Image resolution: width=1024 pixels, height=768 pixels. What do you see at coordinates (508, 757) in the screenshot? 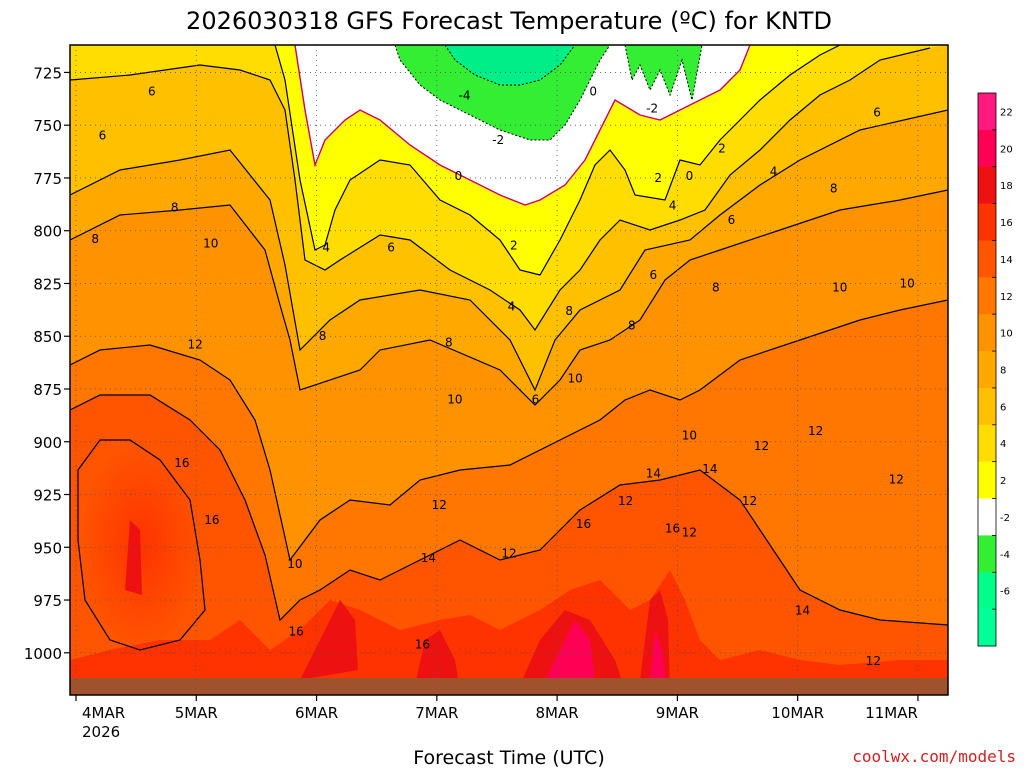
I see `x-axis-label: Forecast Time (UTC)` at bounding box center [508, 757].